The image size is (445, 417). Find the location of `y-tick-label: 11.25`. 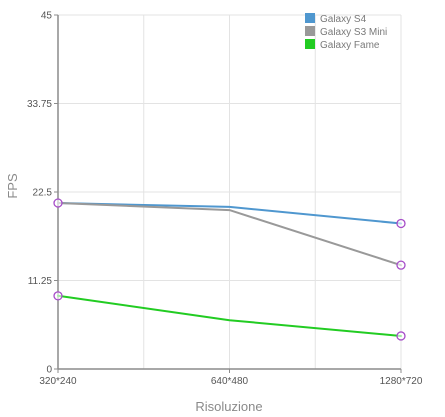

y-tick-label: 11.25 is located at coordinates (40, 281).